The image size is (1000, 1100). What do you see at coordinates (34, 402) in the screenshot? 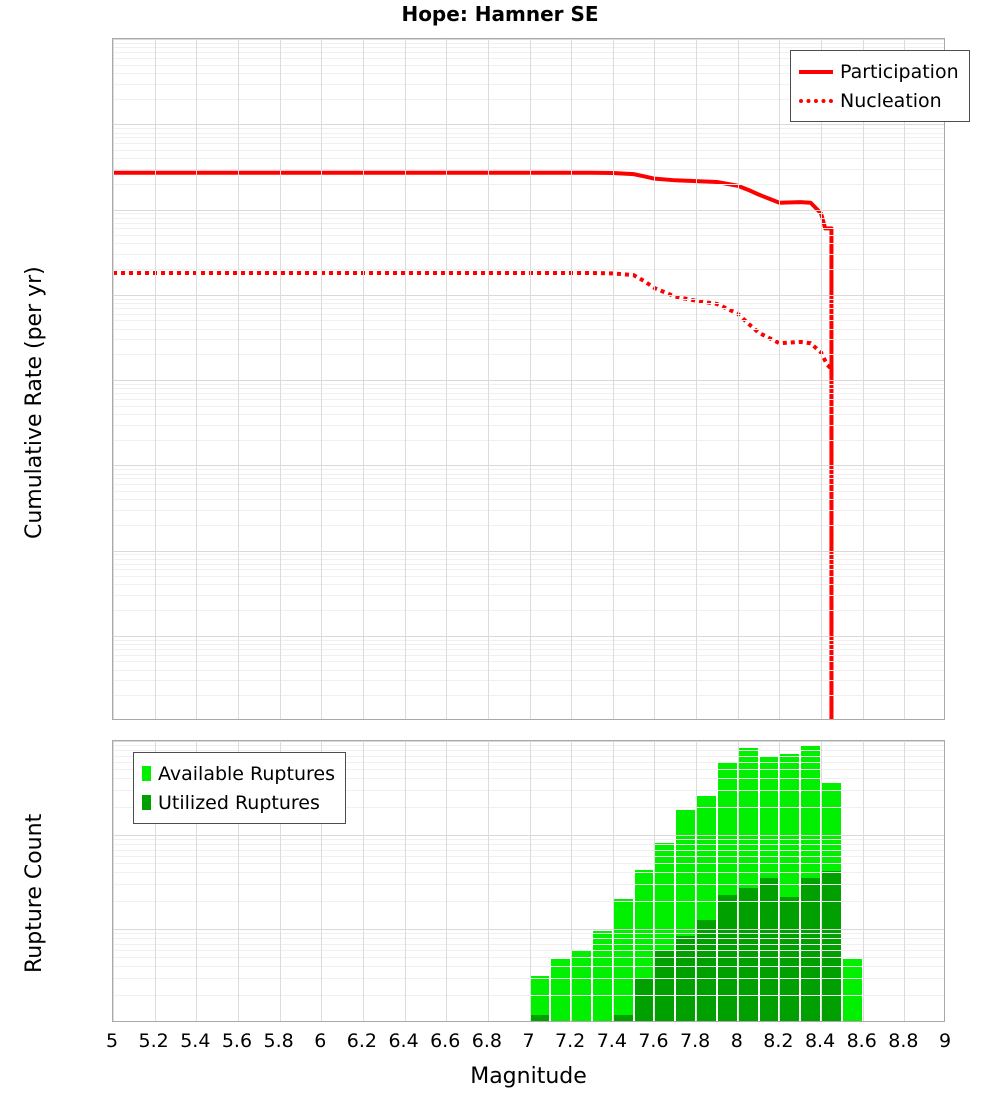
I see `top-y-axis-label: Cumulative Rate (per yr)` at bounding box center [34, 402].